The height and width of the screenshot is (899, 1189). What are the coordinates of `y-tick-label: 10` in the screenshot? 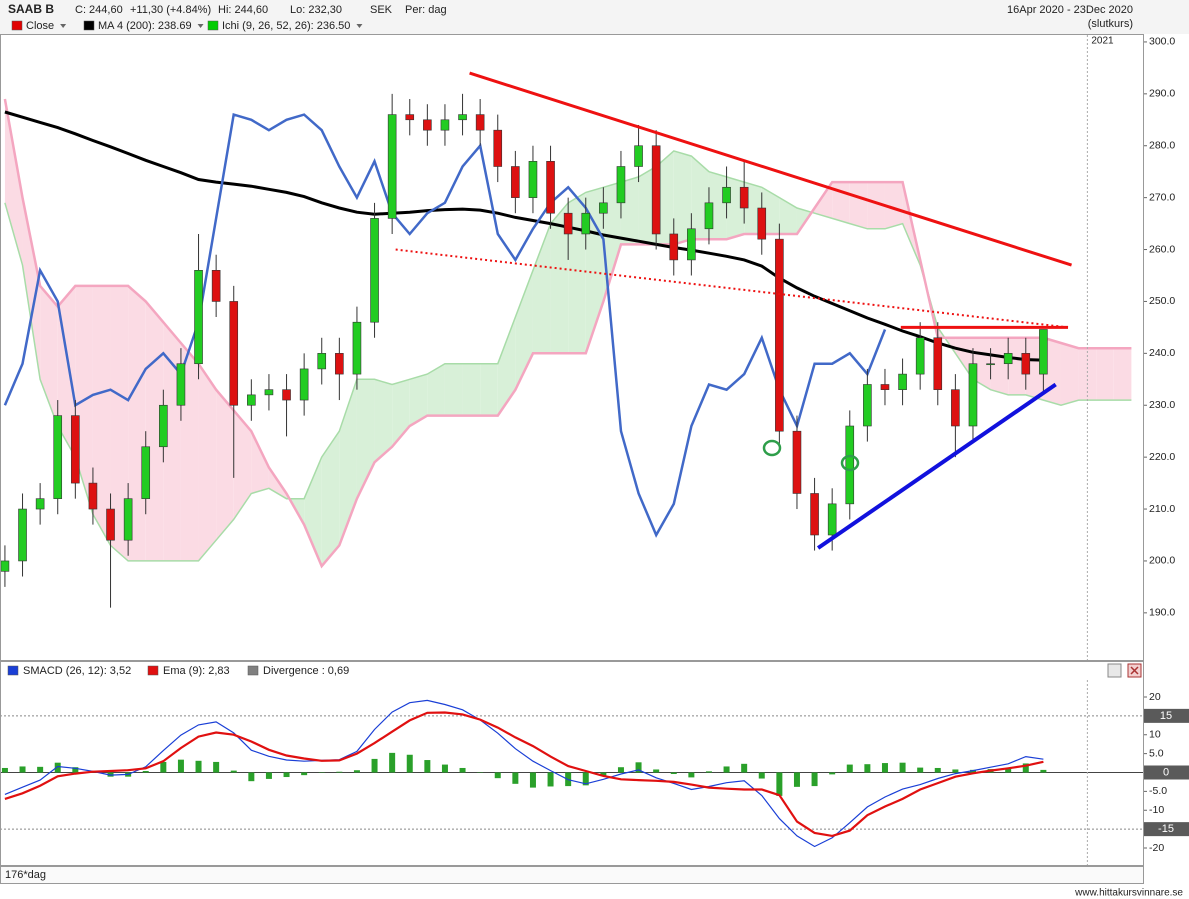 It's located at (1155, 735).